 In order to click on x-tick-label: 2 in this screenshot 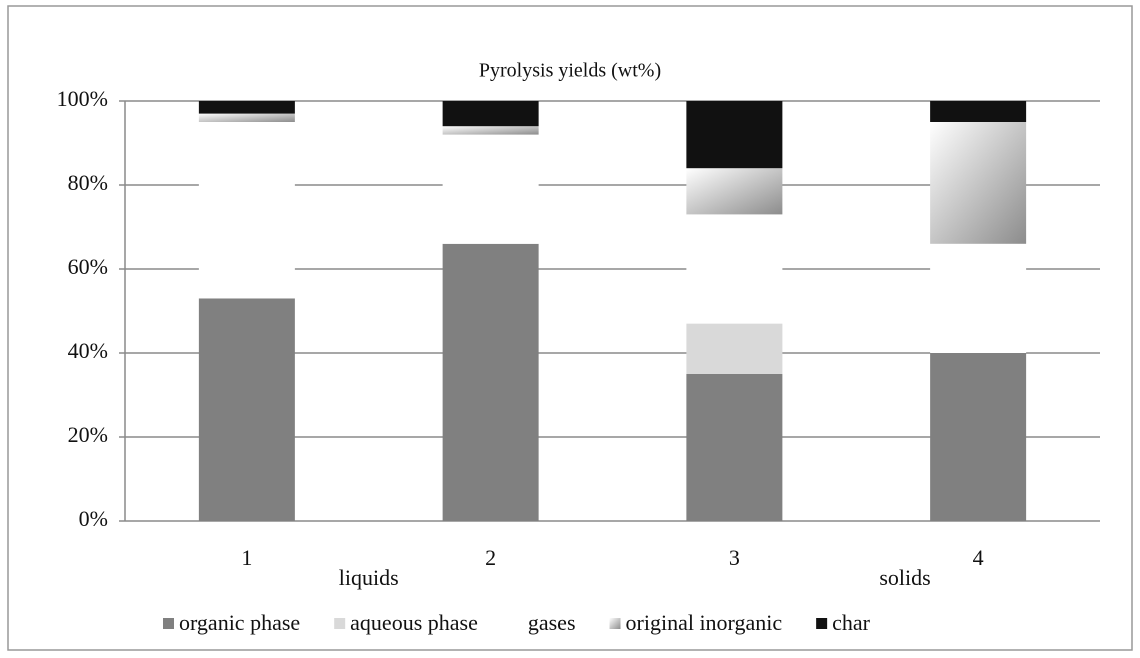, I will do `click(490, 557)`.